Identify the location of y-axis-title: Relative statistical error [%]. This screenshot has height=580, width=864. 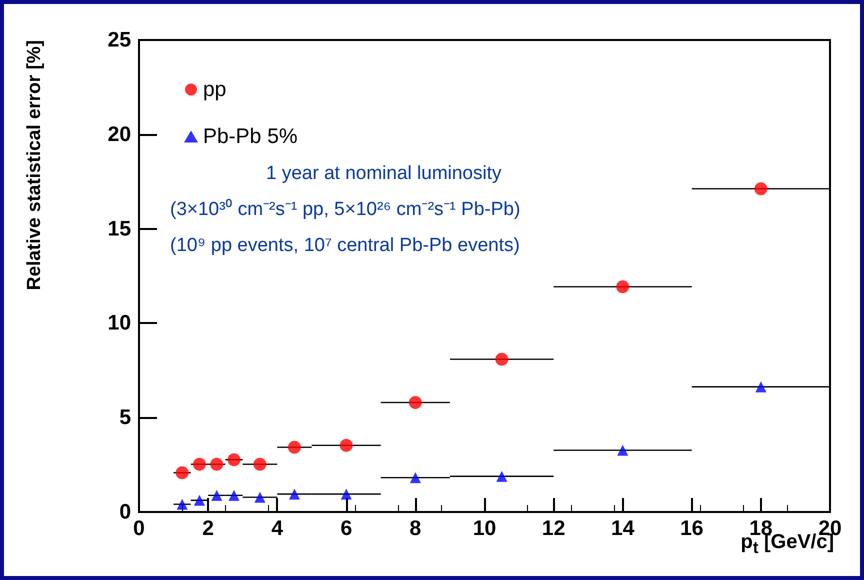
(34, 165).